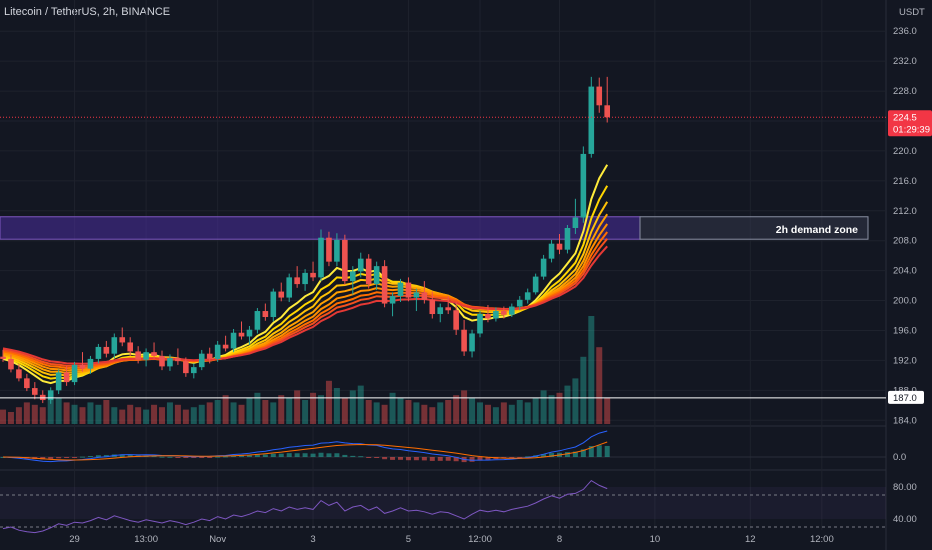 This screenshot has width=932, height=550. I want to click on demand-zone-extension, so click(754, 228).